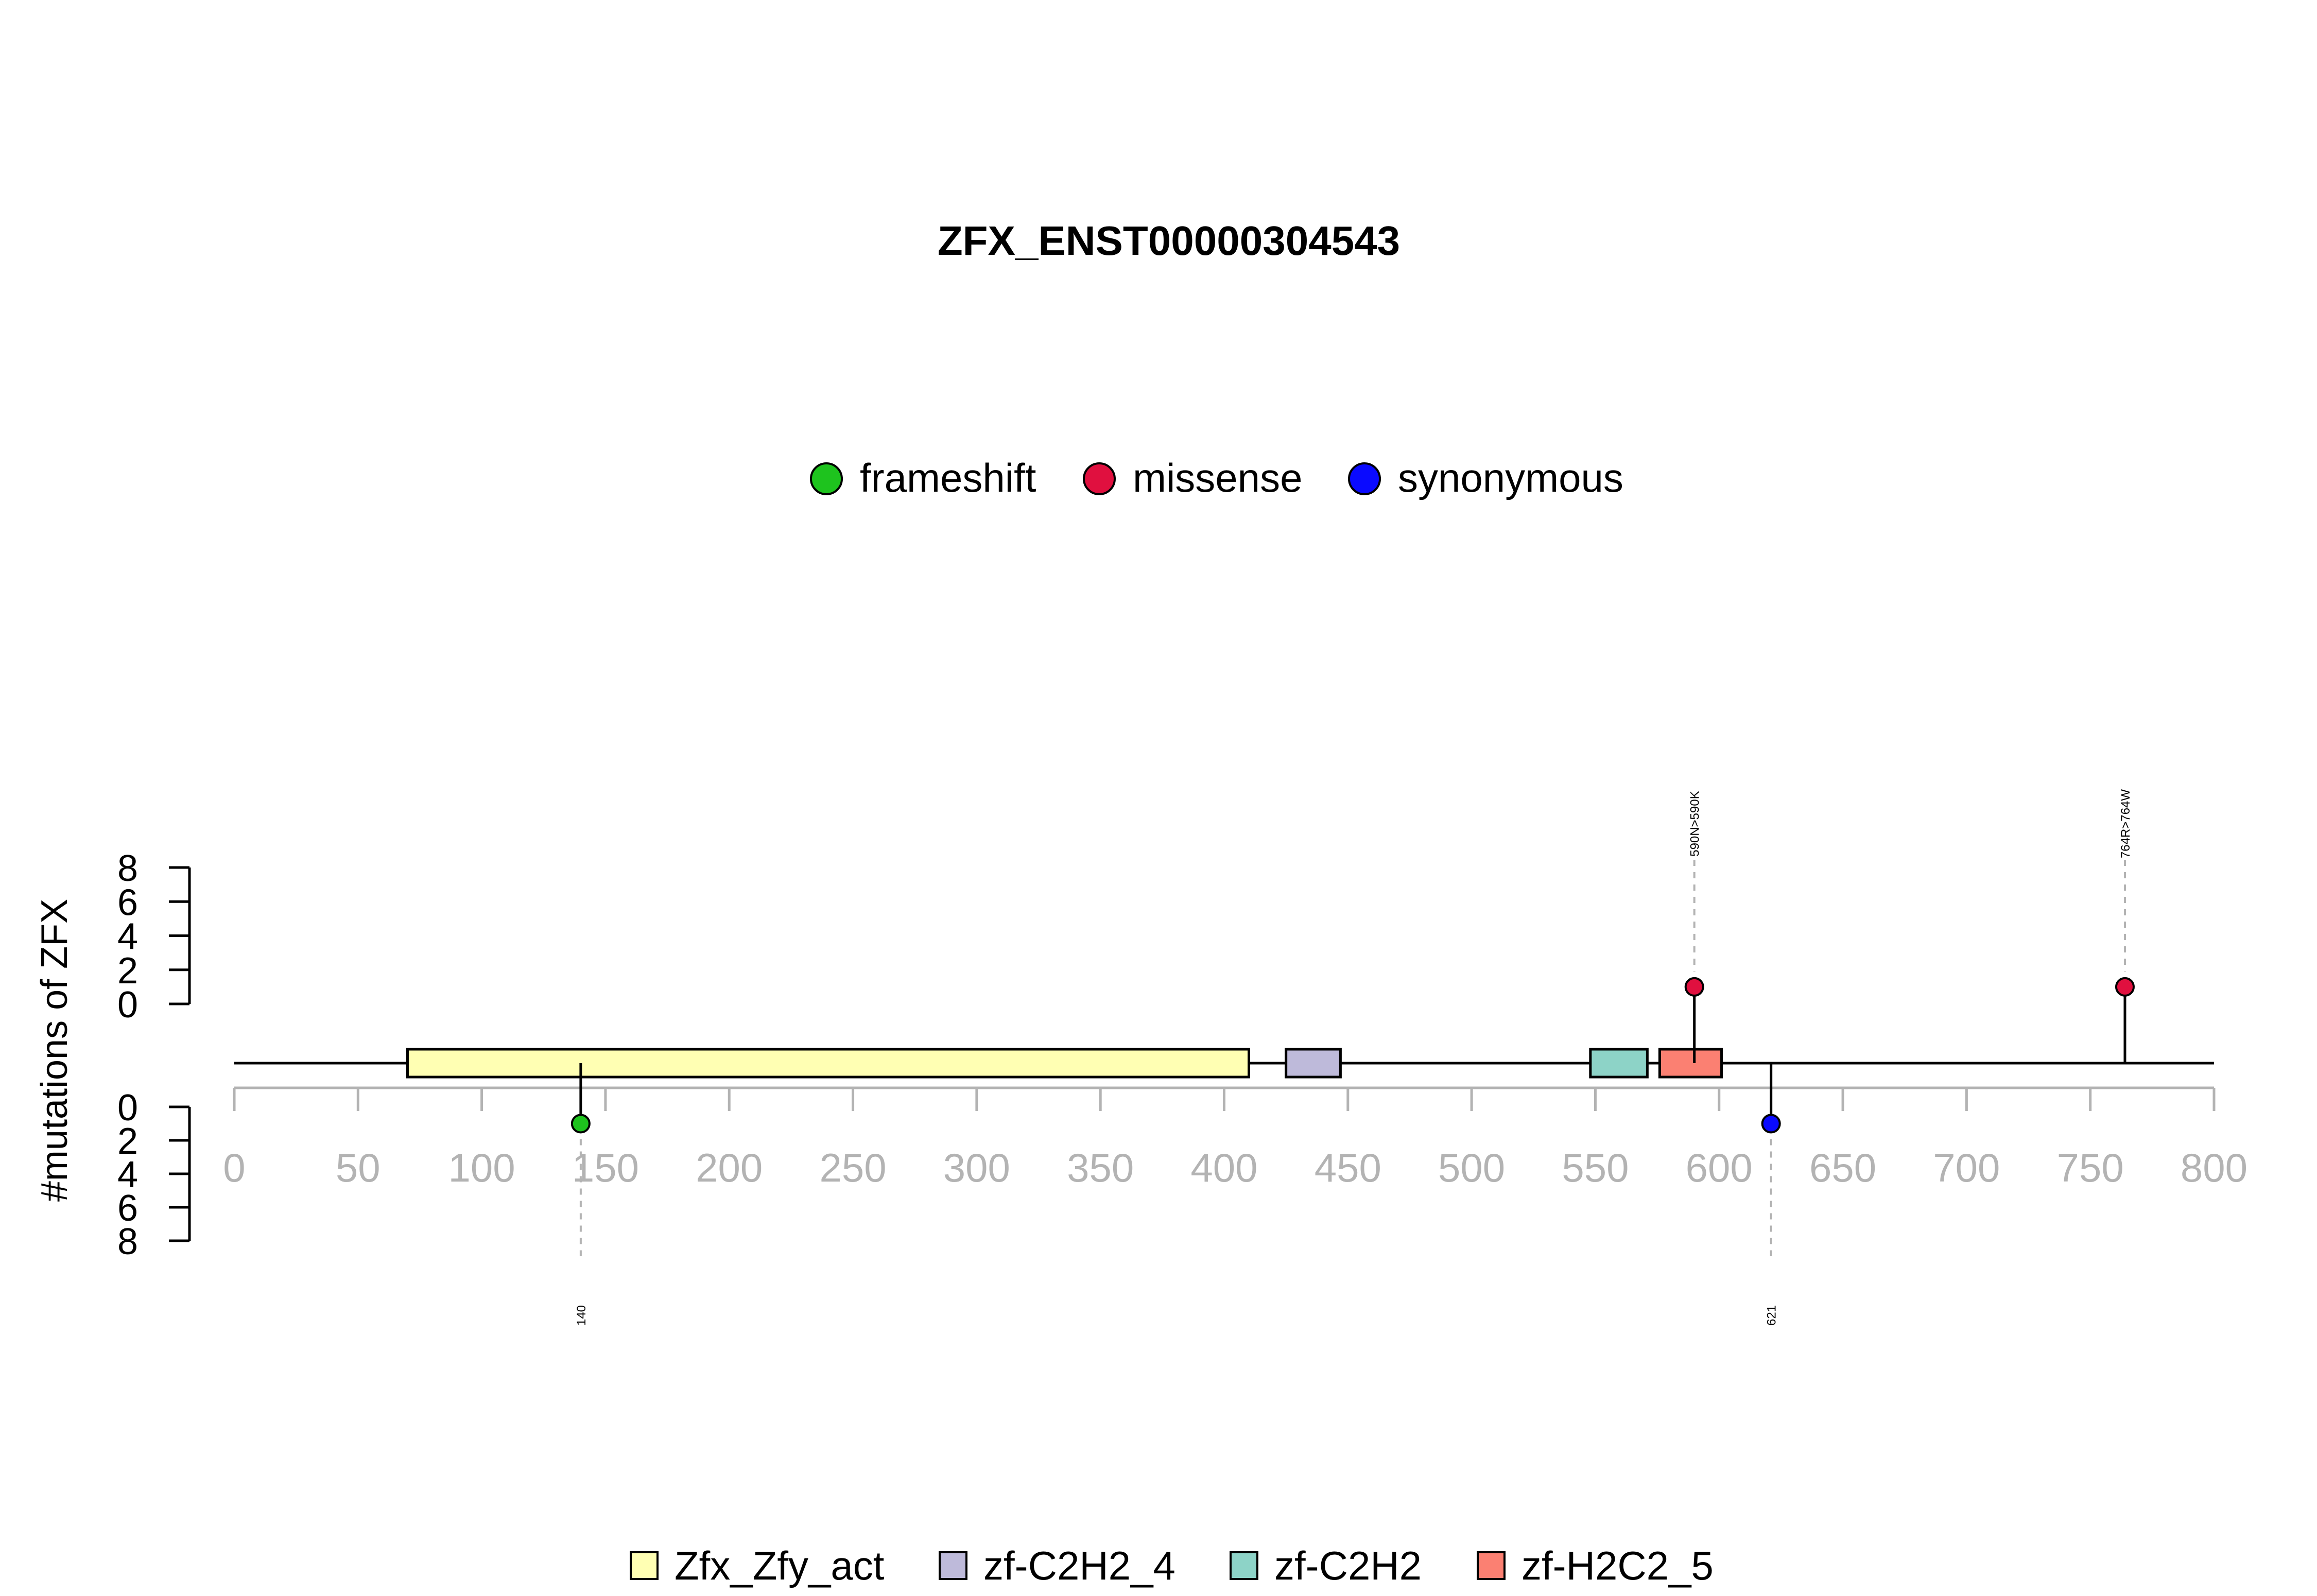 This screenshot has width=2317, height=1596. What do you see at coordinates (1471, 1167) in the screenshot?
I see `x-tick-label: 500` at bounding box center [1471, 1167].